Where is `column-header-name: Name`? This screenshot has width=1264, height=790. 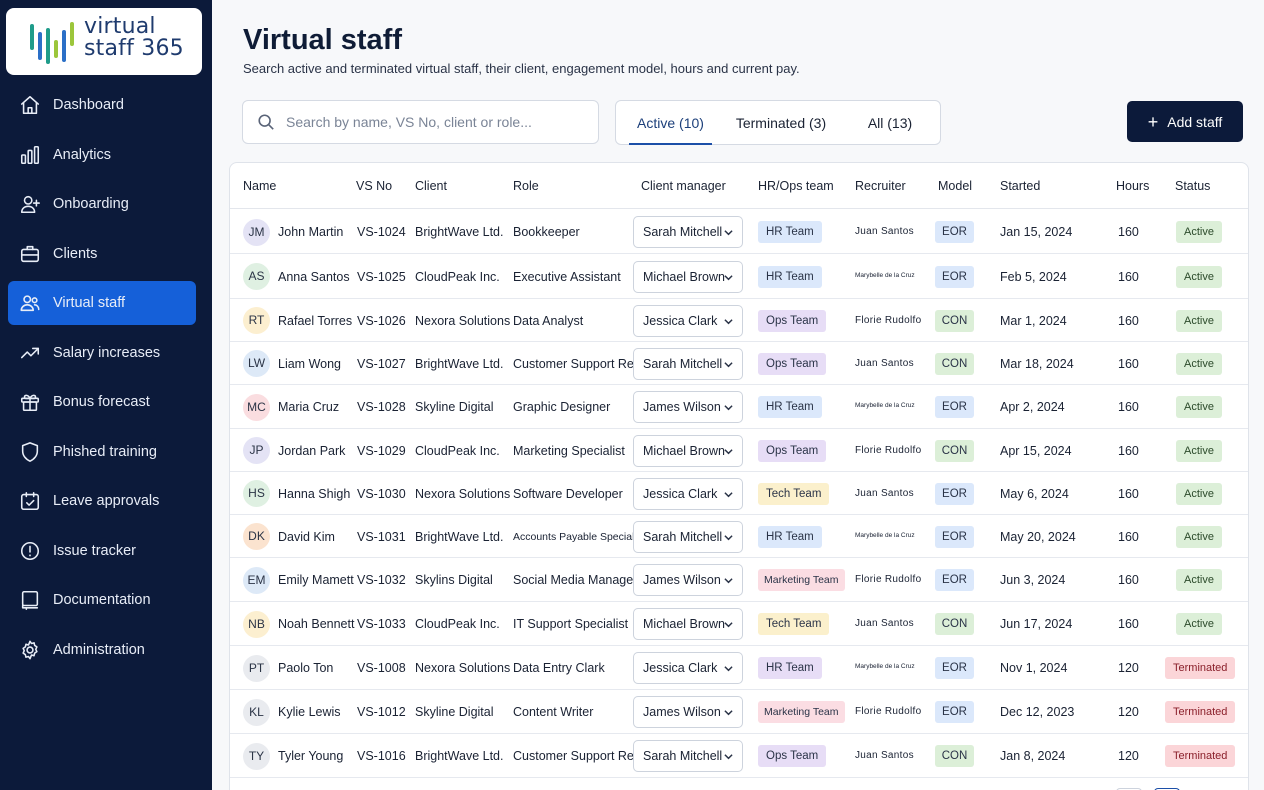
column-header-name: Name is located at coordinates (260, 186).